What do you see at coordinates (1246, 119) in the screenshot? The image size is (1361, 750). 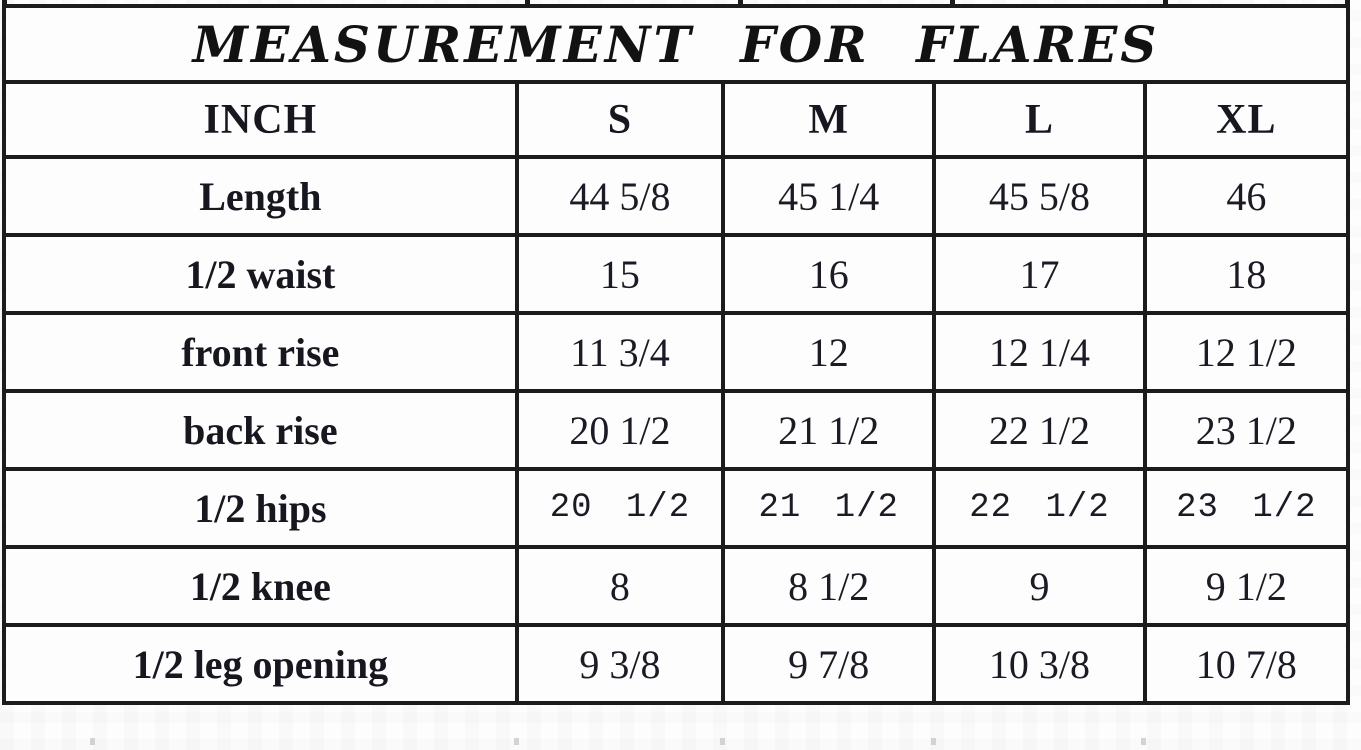 I see `col-header-xl: XL` at bounding box center [1246, 119].